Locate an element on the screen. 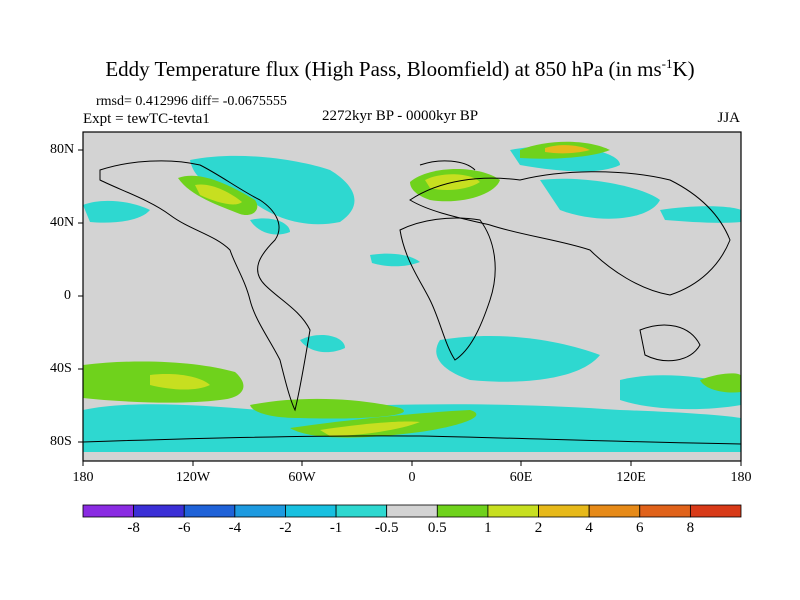 This screenshot has height=600, width=800. colorbar is located at coordinates (412, 511).